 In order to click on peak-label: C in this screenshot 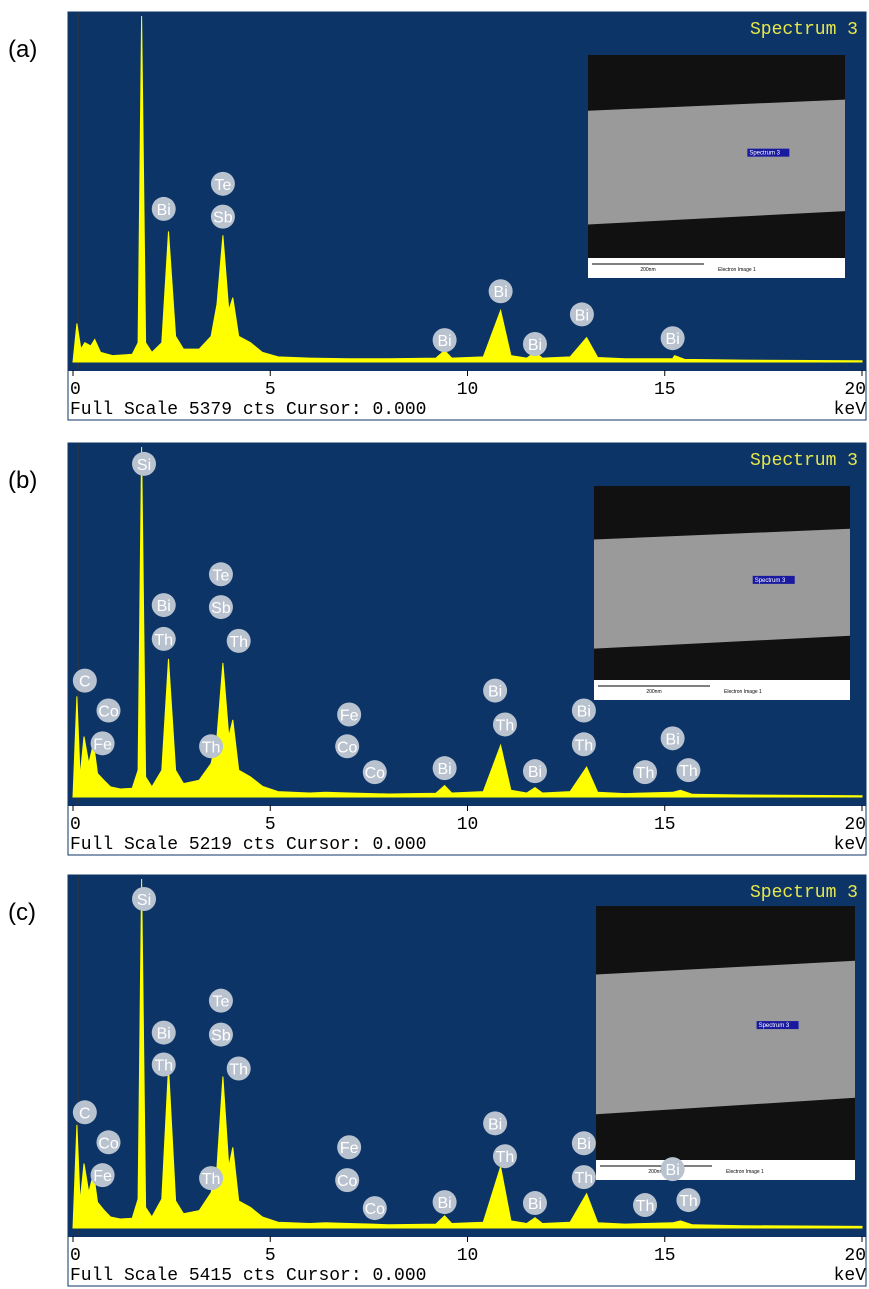, I will do `click(85, 682)`.